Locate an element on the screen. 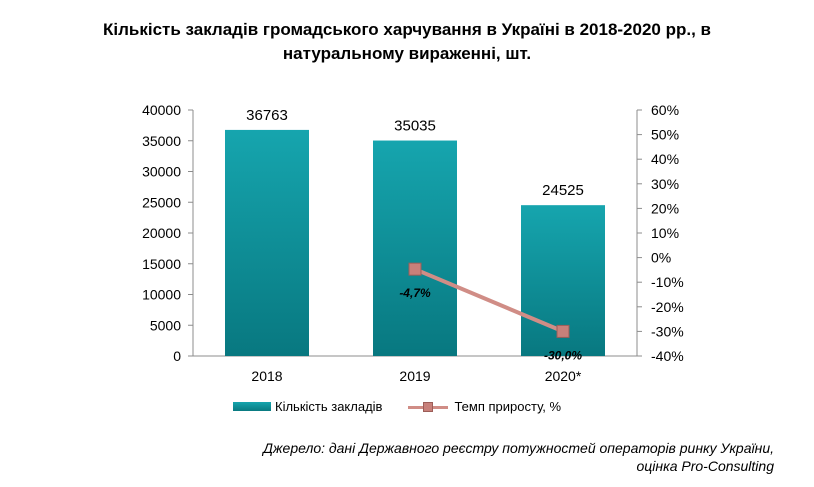 Image resolution: width=814 pixels, height=487 pixels. right-axis-tick-label: 60% is located at coordinates (665, 110).